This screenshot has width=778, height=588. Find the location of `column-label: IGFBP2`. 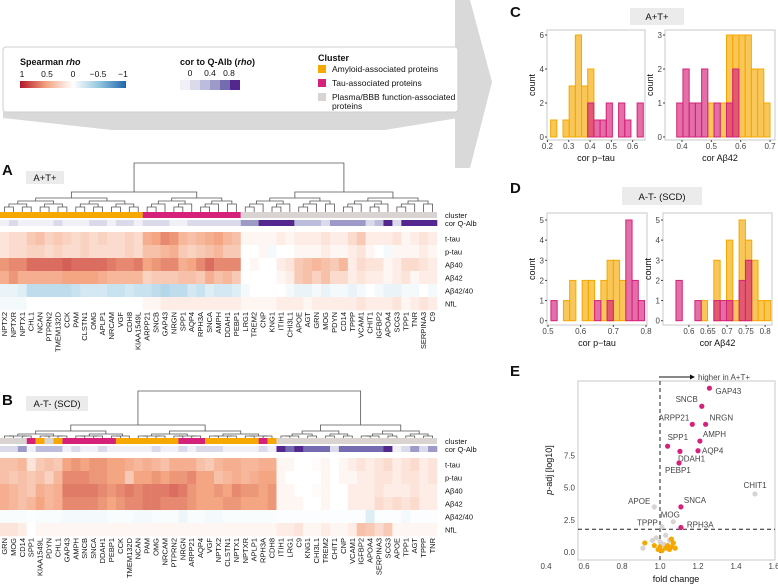

column-label: IGFBP2 is located at coordinates (361, 551).